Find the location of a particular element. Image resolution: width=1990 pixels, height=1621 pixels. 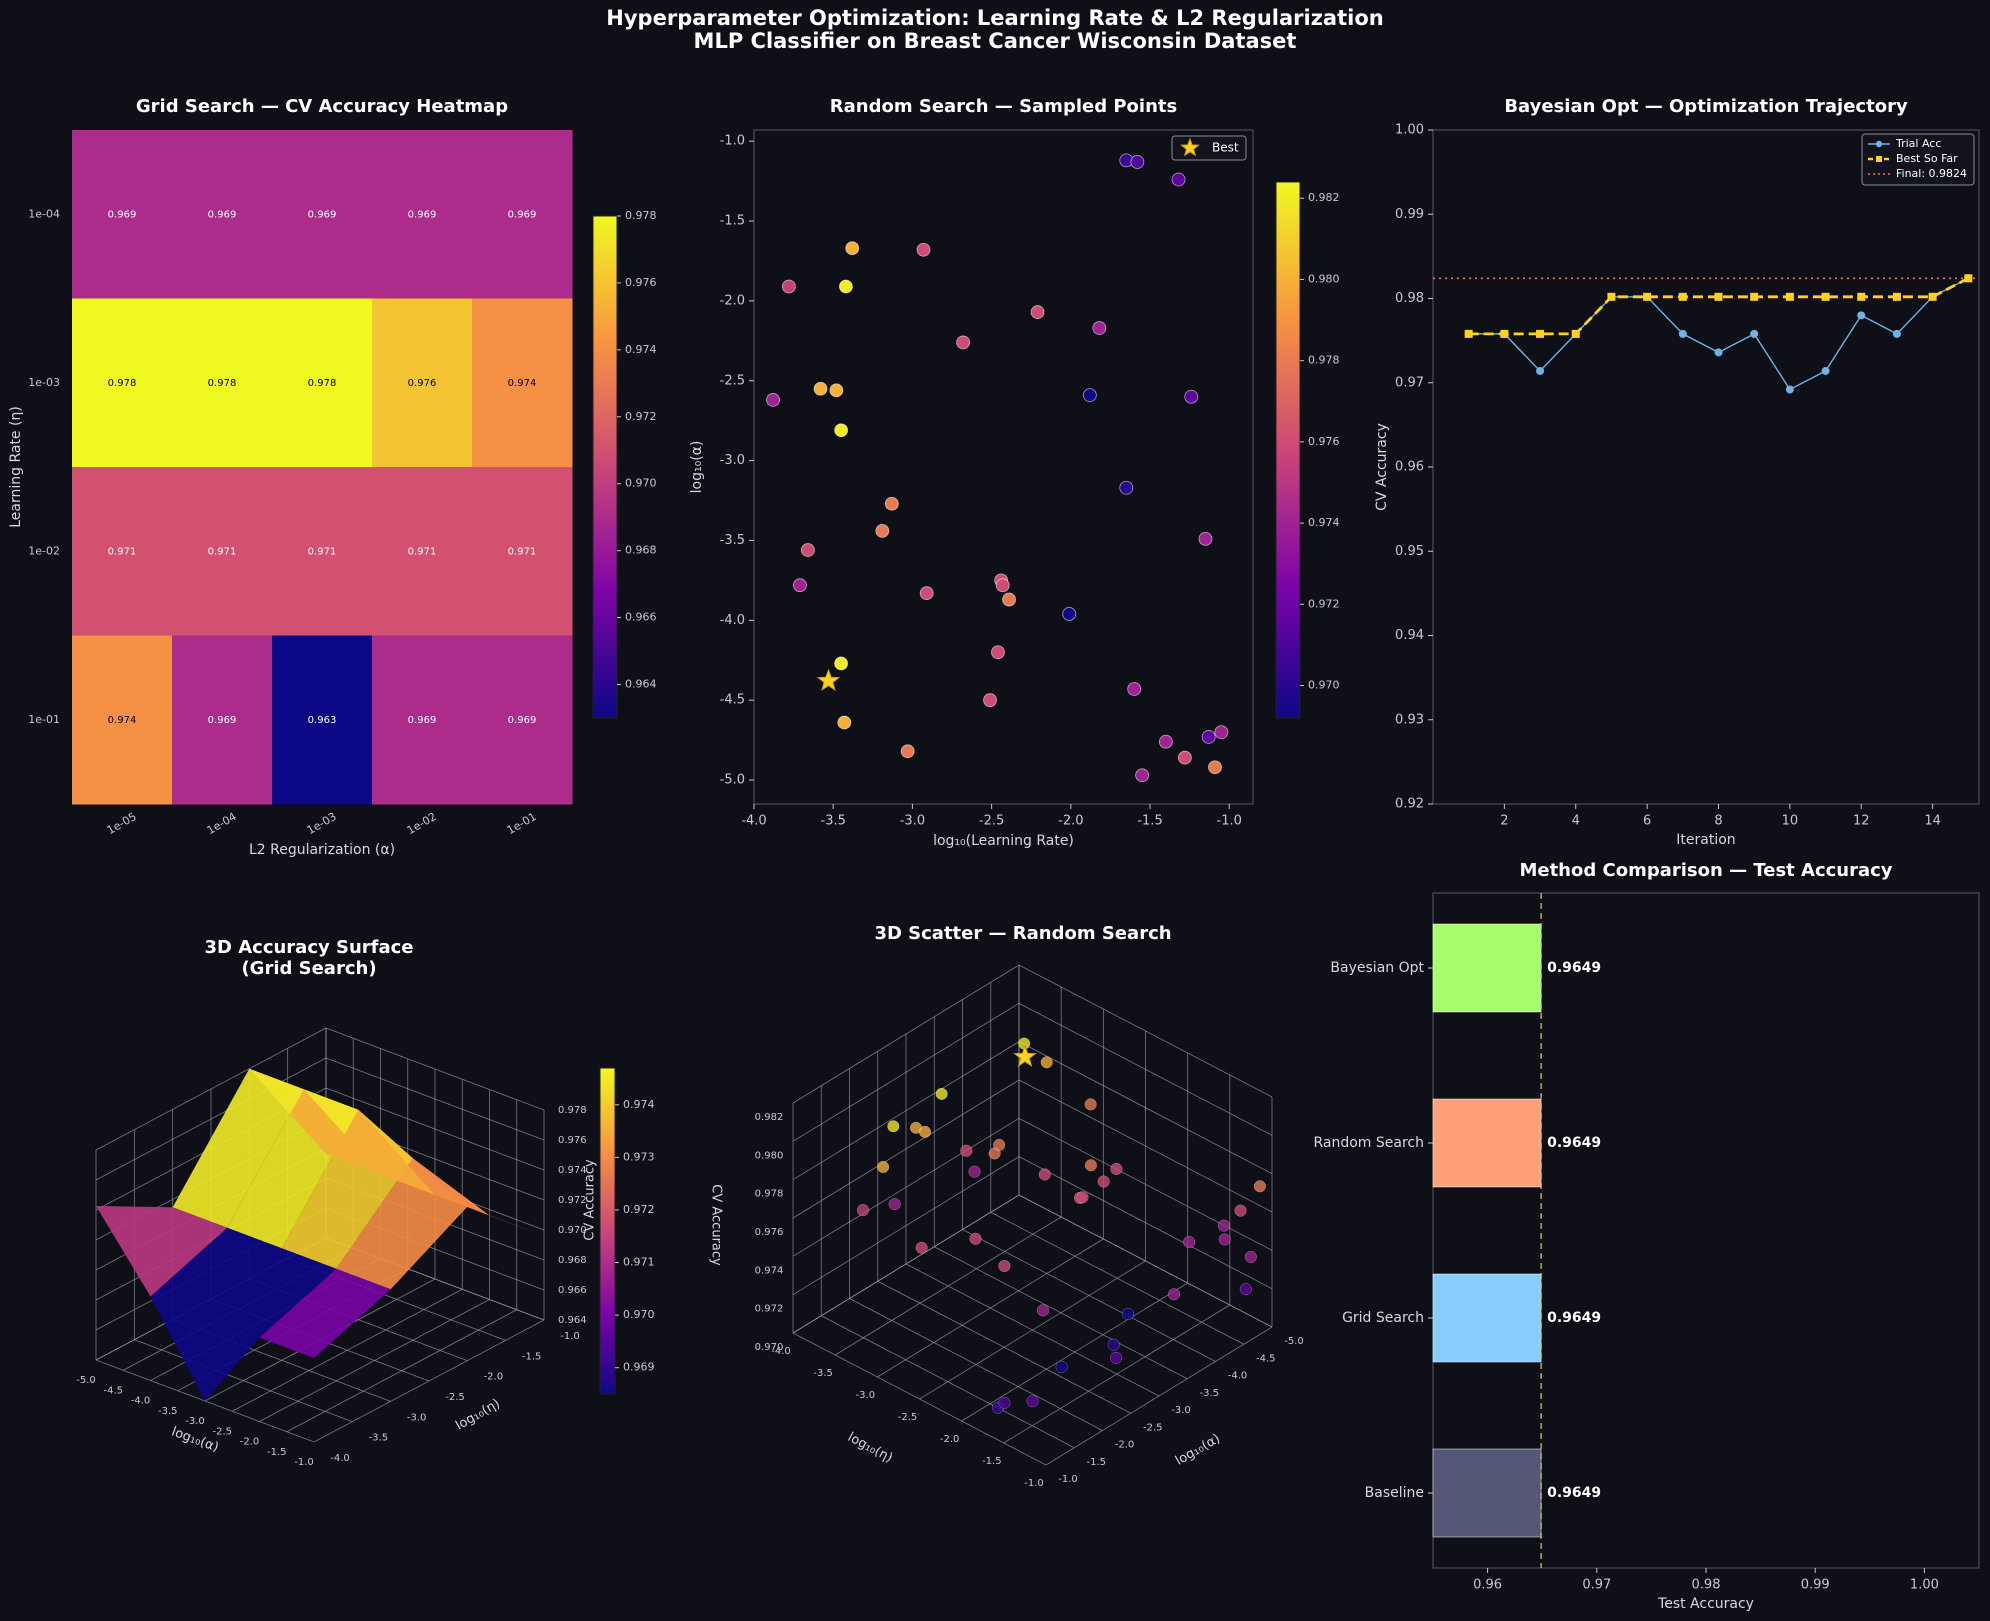

surface-ztick-label: 0.972 is located at coordinates (572, 1200).